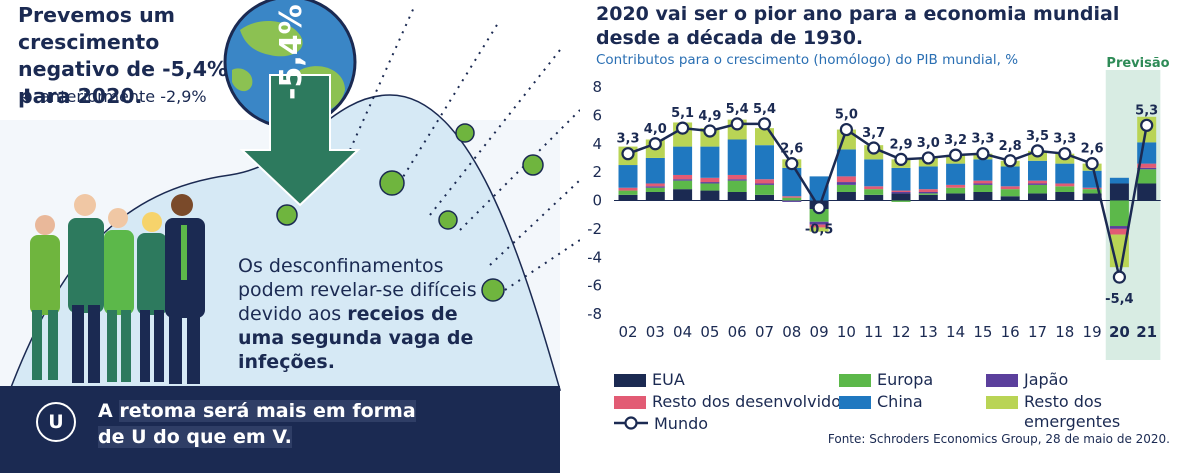 This screenshot has width=1200, height=473. What do you see at coordinates (649, 380) in the screenshot?
I see `legend-item: EUA` at bounding box center [649, 380].